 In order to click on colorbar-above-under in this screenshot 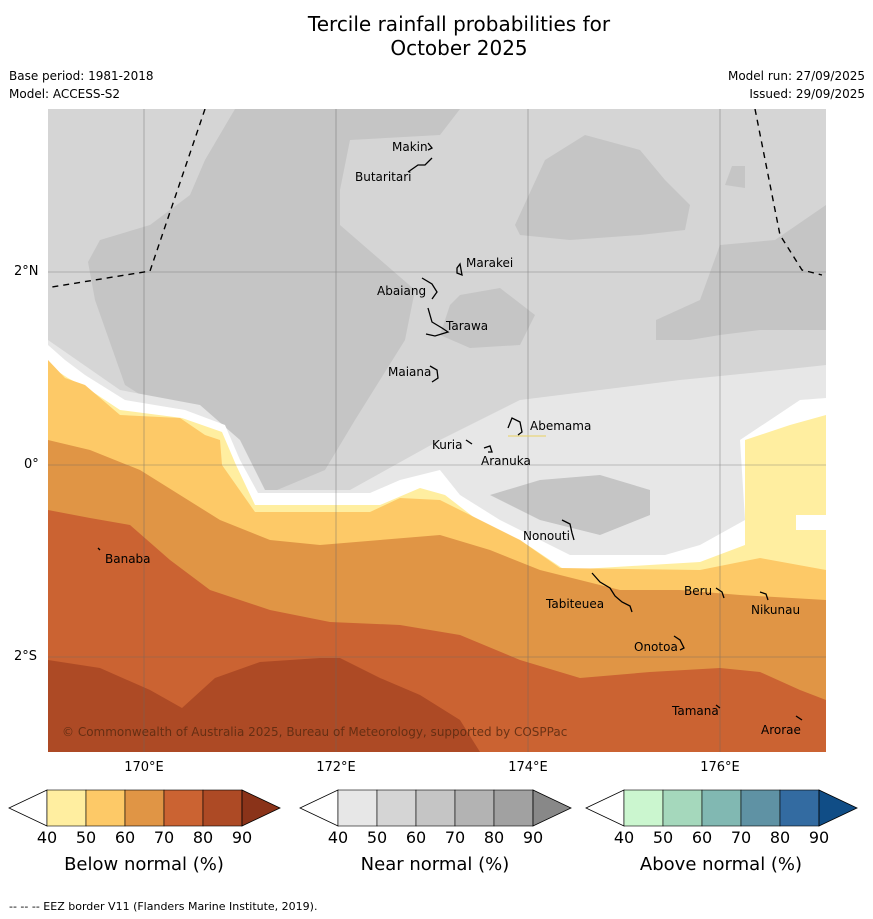, I will do `click(605, 808)`.